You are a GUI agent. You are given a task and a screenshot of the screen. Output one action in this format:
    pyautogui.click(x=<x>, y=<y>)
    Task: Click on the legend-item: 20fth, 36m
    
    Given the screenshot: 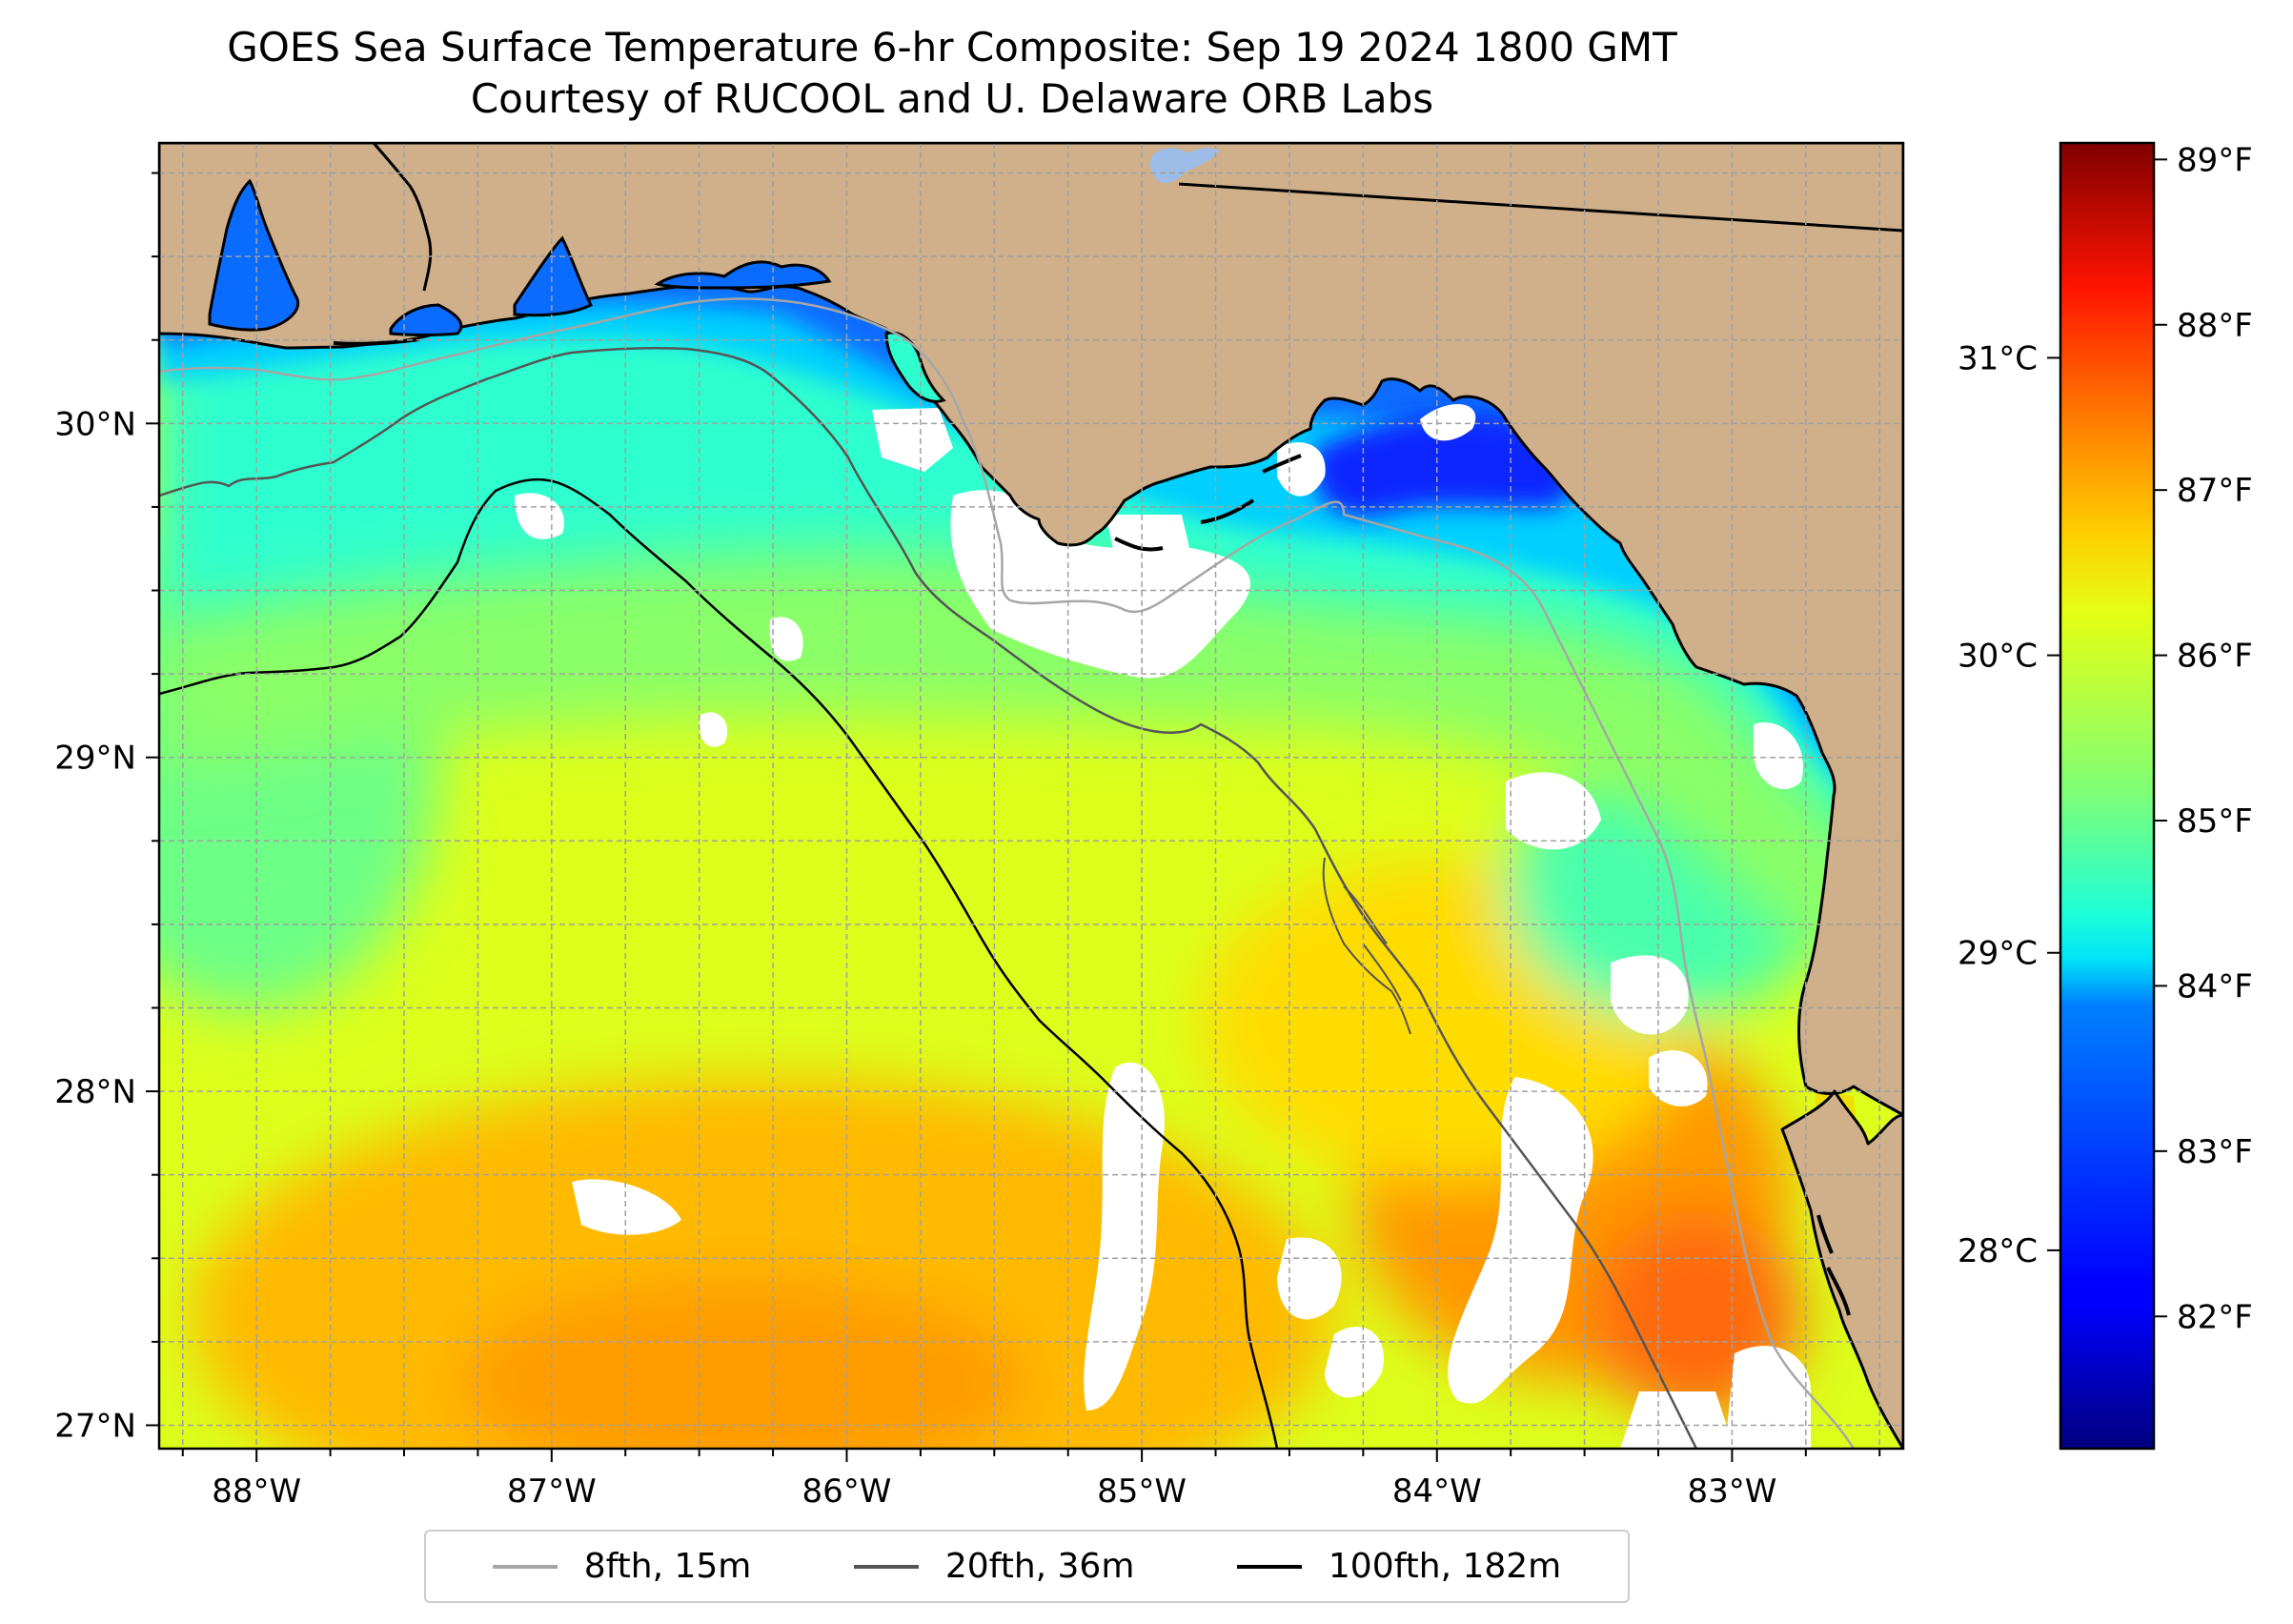 What is the action you would take?
    pyautogui.click(x=994, y=1566)
    